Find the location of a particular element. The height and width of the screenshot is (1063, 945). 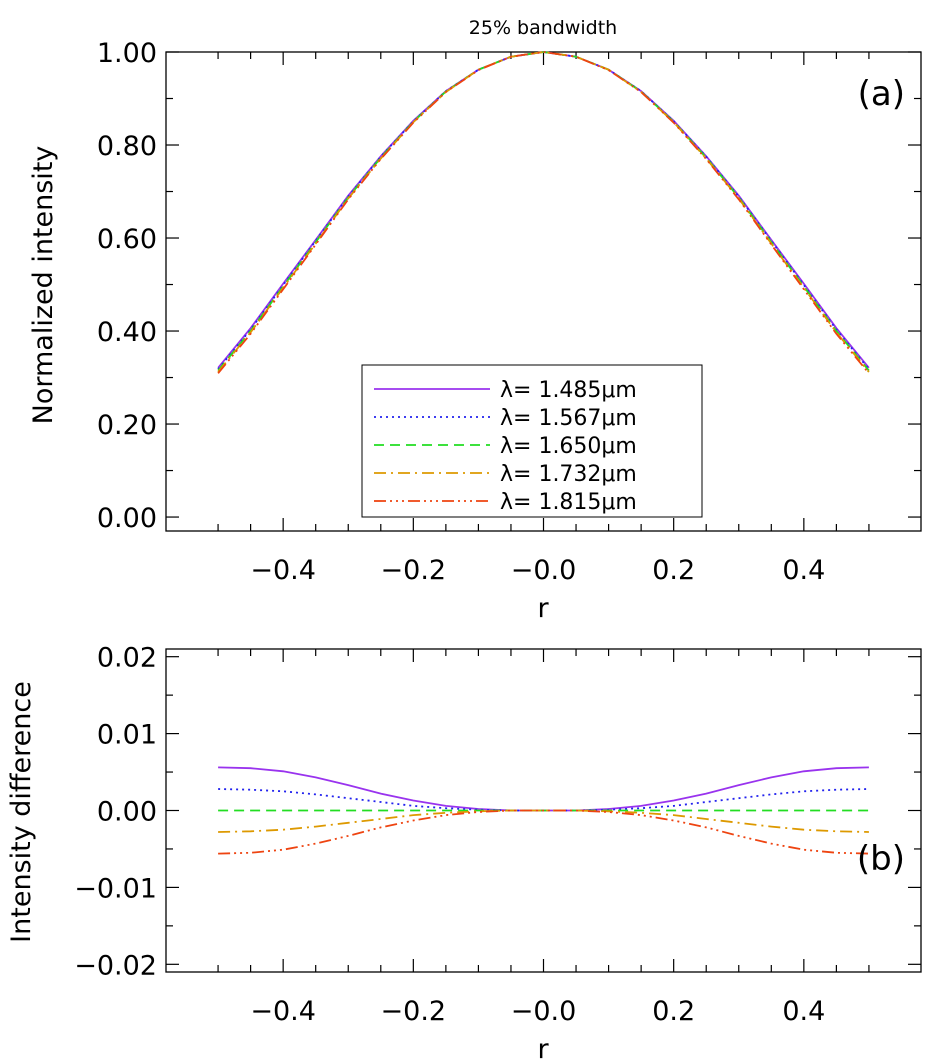

panel-b-y-tick-label: 0.02 is located at coordinates (127, 658).